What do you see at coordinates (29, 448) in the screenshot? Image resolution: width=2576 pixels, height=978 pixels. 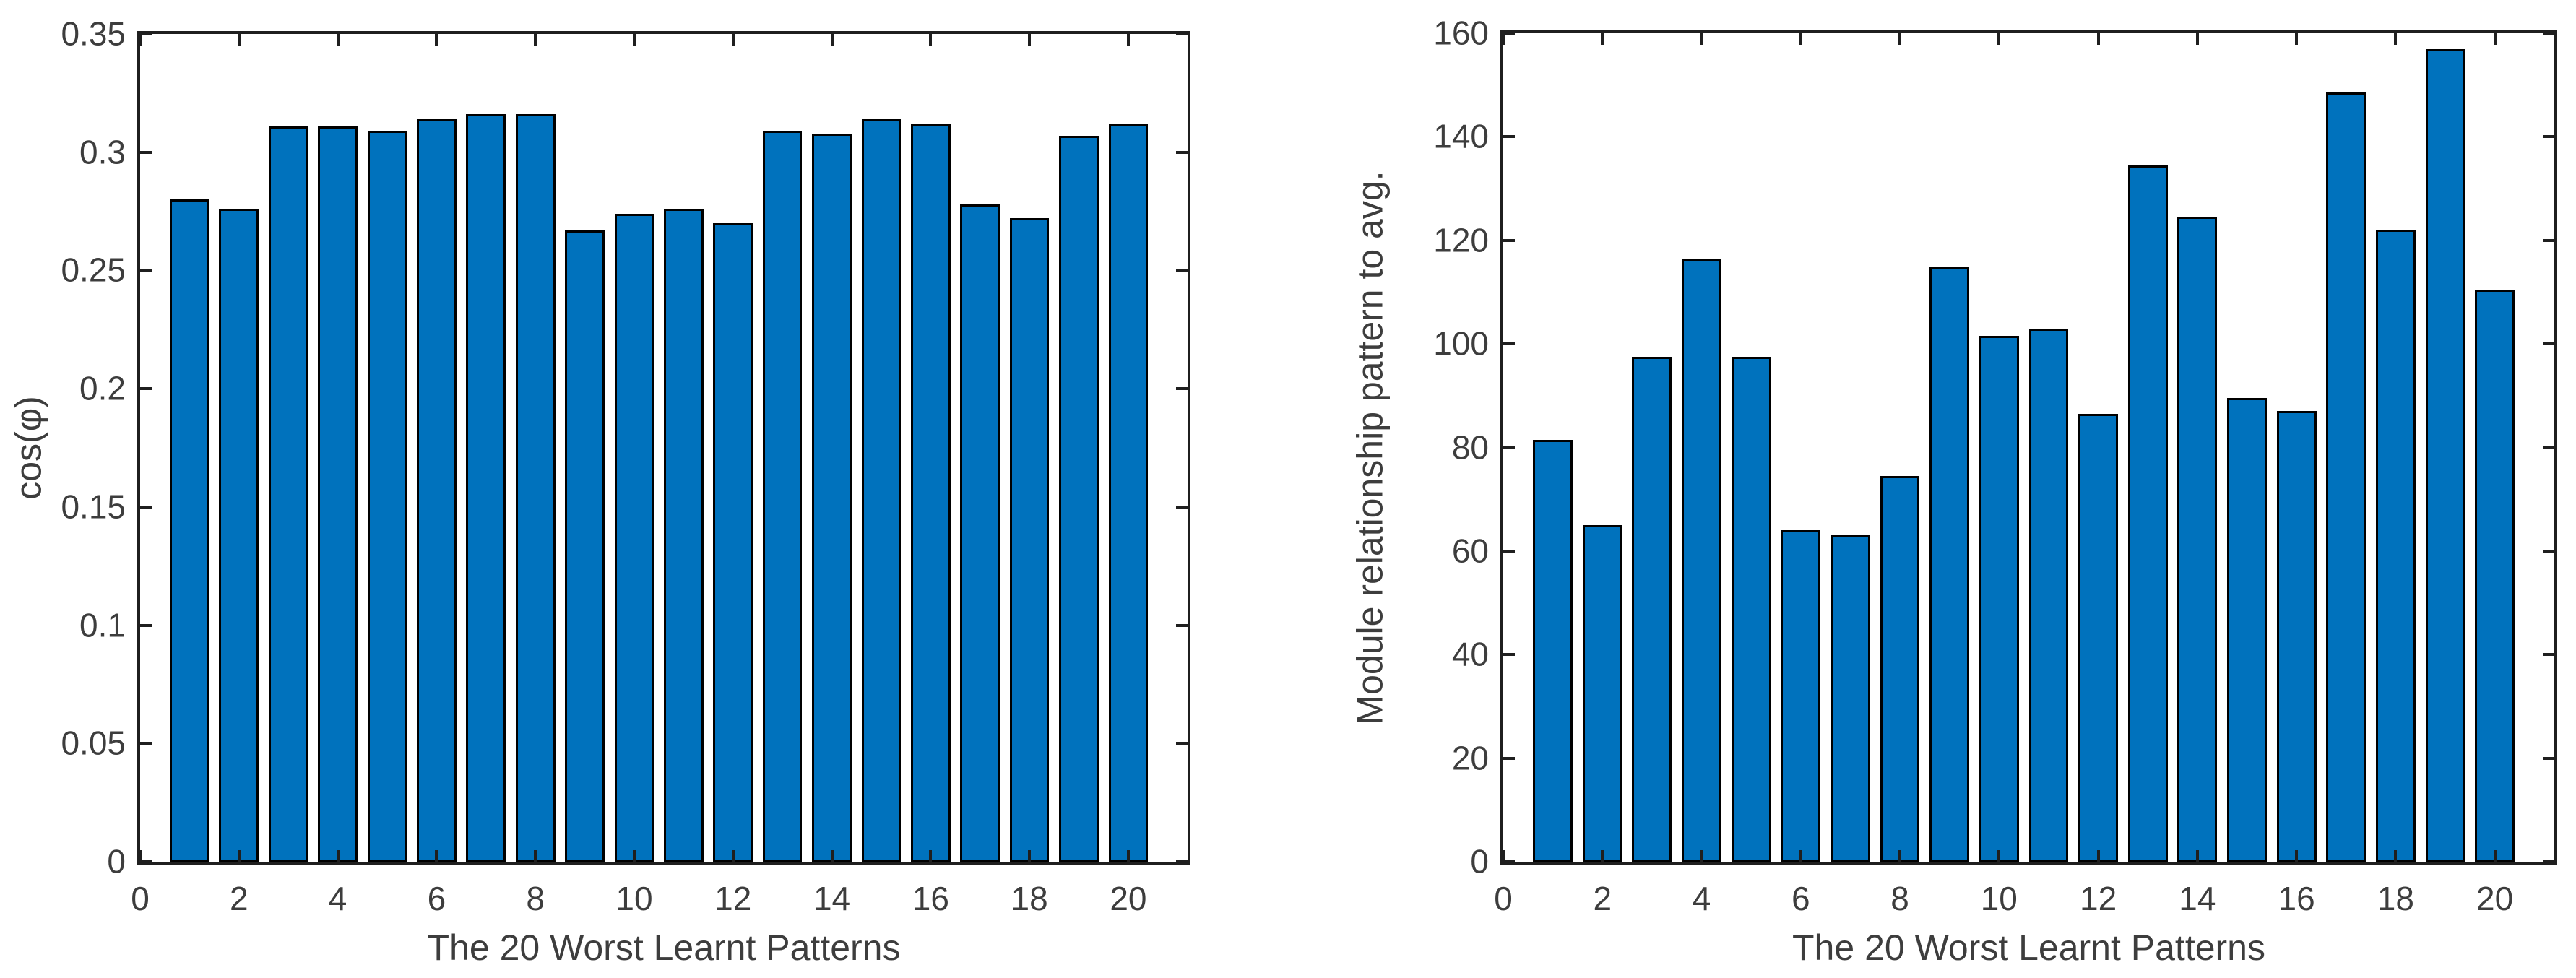 I see `left-y-axis-label: cos(φ)` at bounding box center [29, 448].